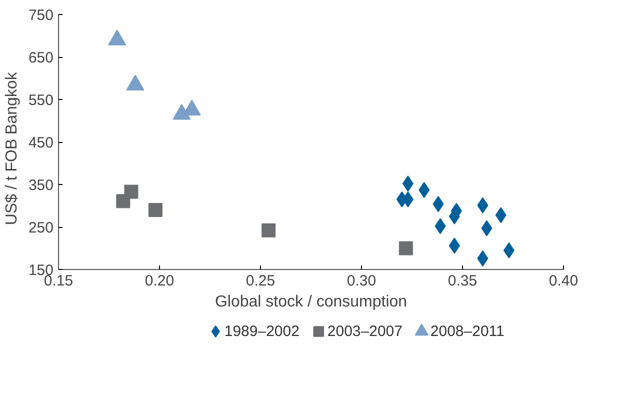 The width and height of the screenshot is (641, 409). I want to click on y-tick-label: 450, so click(41, 143).